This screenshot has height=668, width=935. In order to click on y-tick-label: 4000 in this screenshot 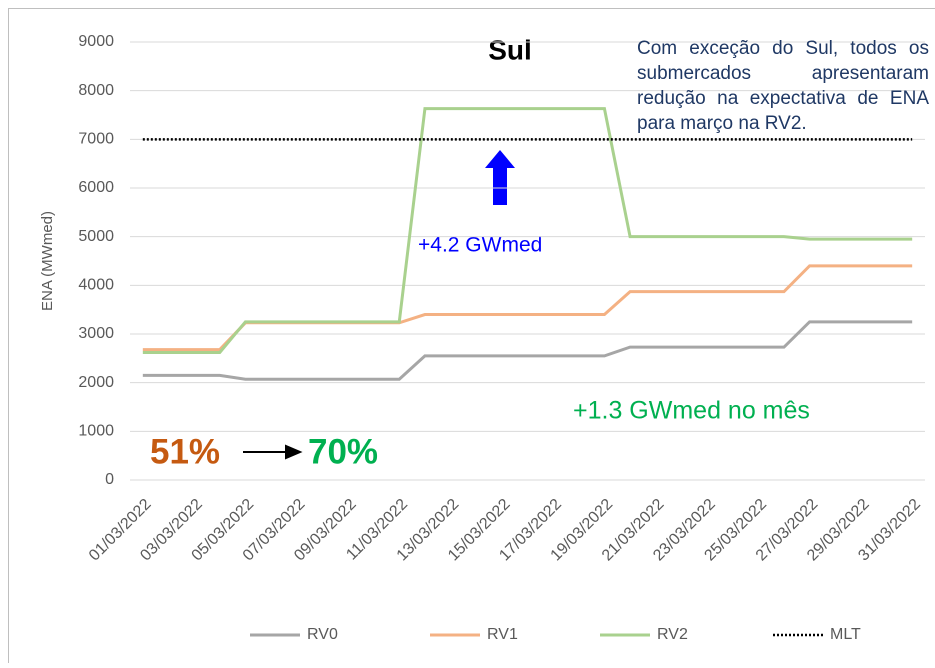, I will do `click(96, 285)`.